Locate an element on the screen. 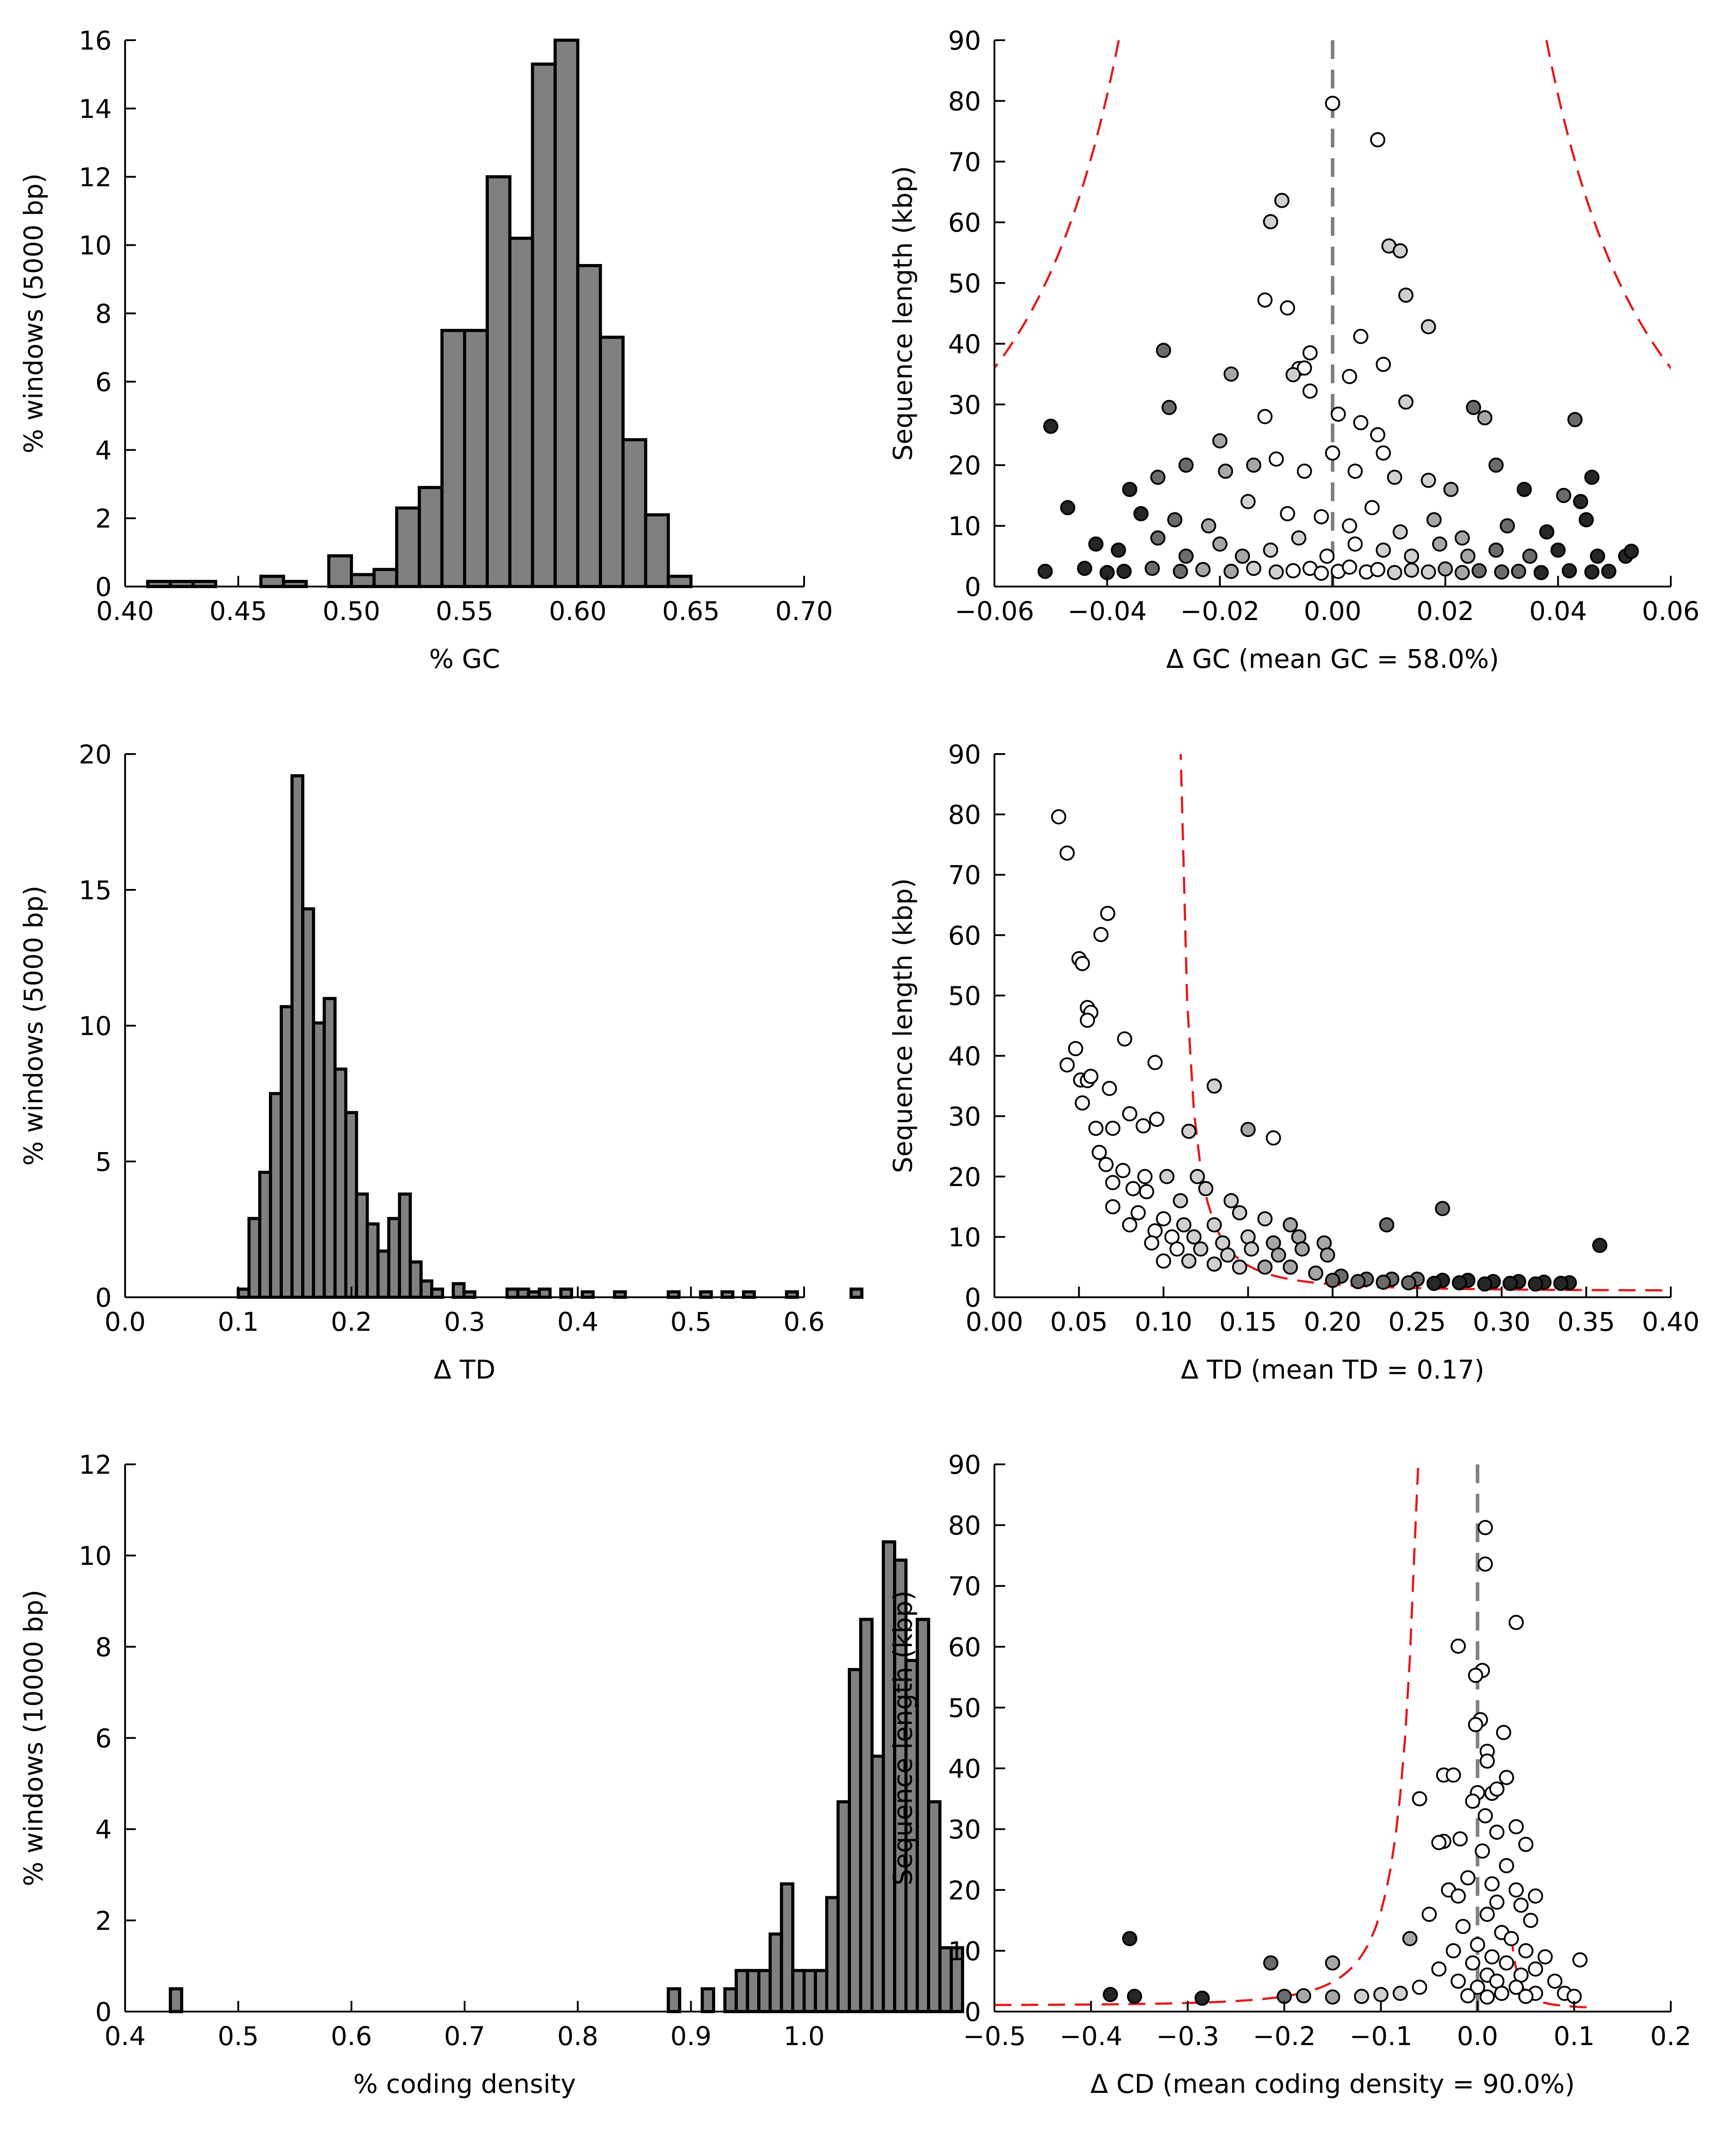  x-tick-label: 0.10 is located at coordinates (1163, 1322).